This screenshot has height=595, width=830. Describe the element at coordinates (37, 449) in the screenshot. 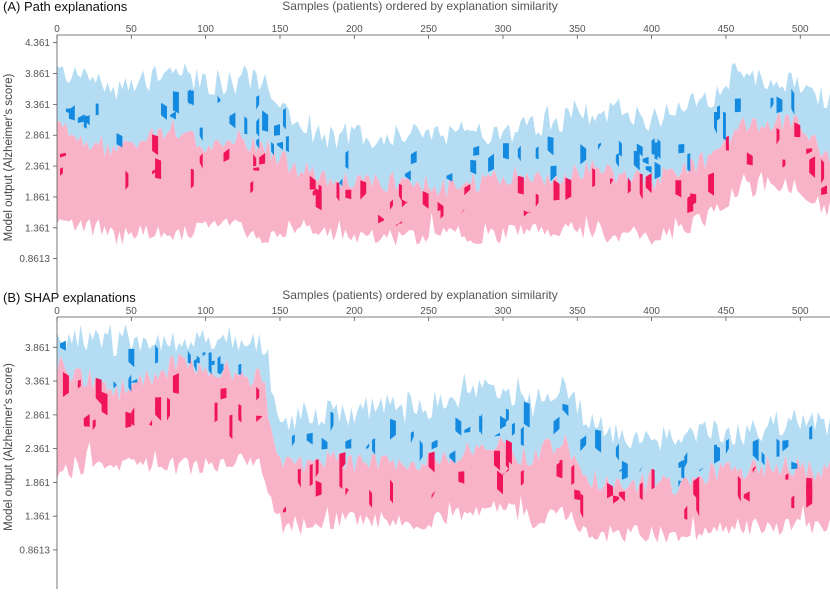

I see `panel-b-y-tick-label: 2.361` at that location.